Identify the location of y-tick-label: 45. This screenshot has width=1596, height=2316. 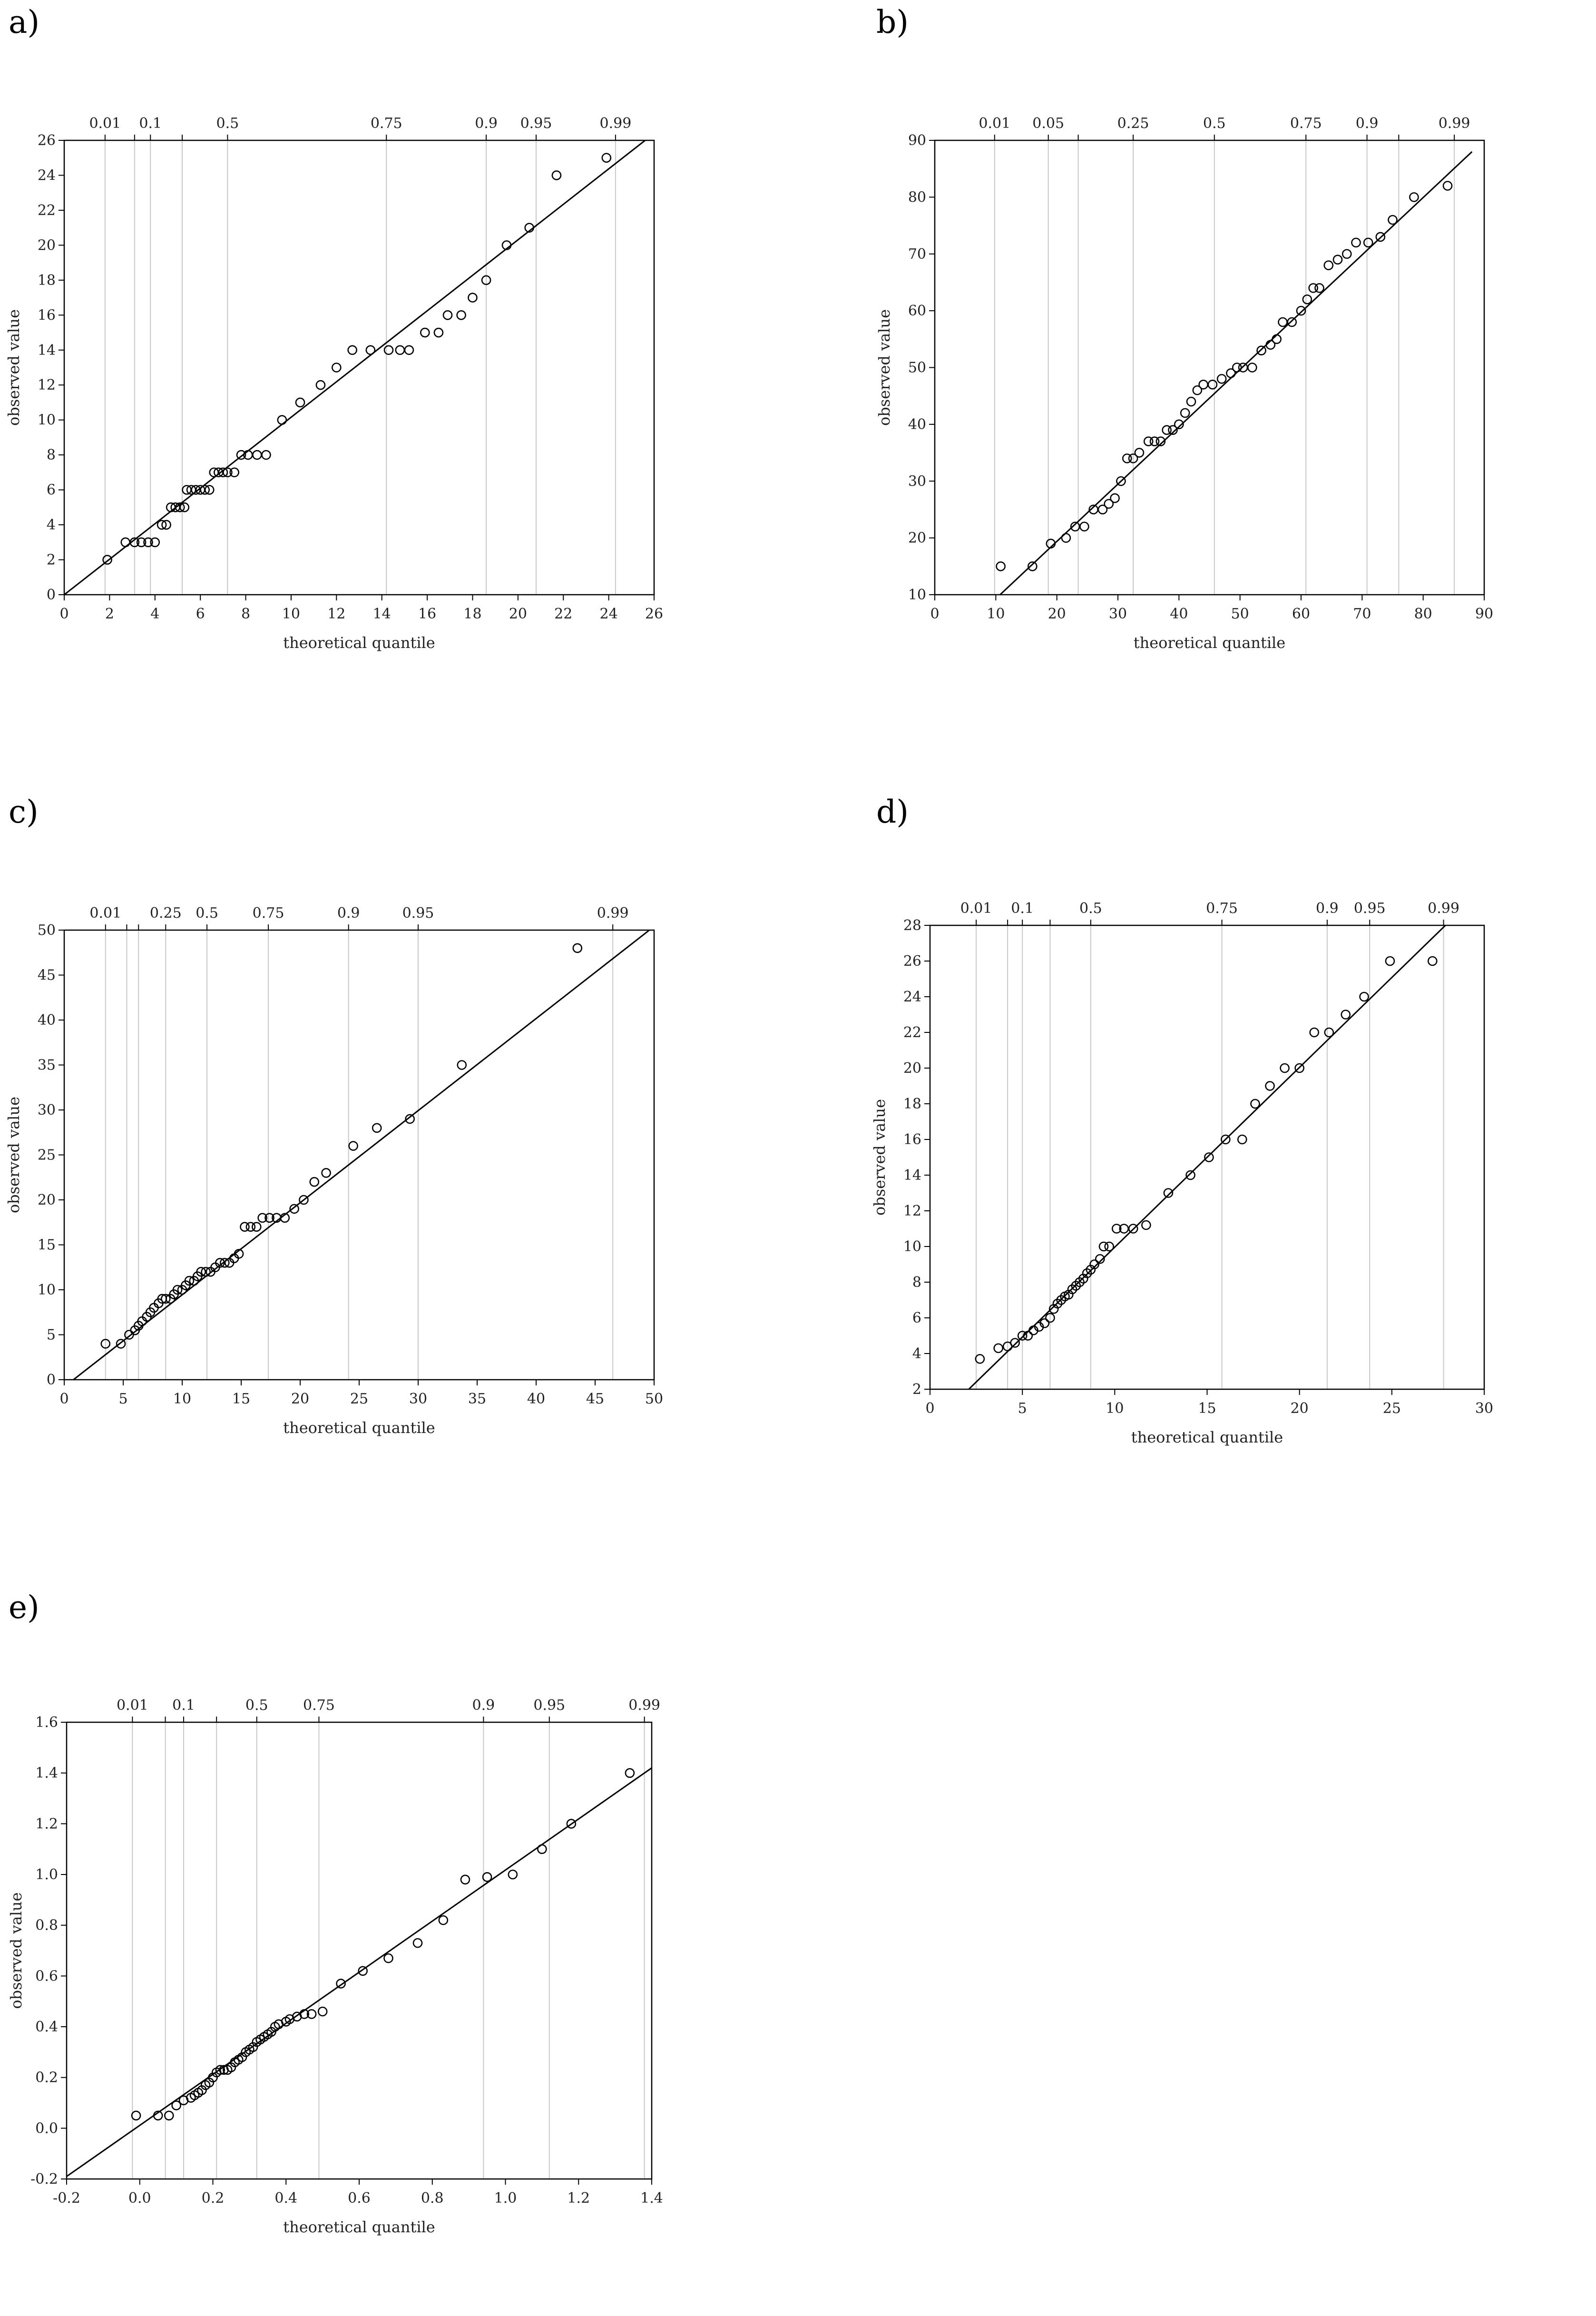
(47, 976).